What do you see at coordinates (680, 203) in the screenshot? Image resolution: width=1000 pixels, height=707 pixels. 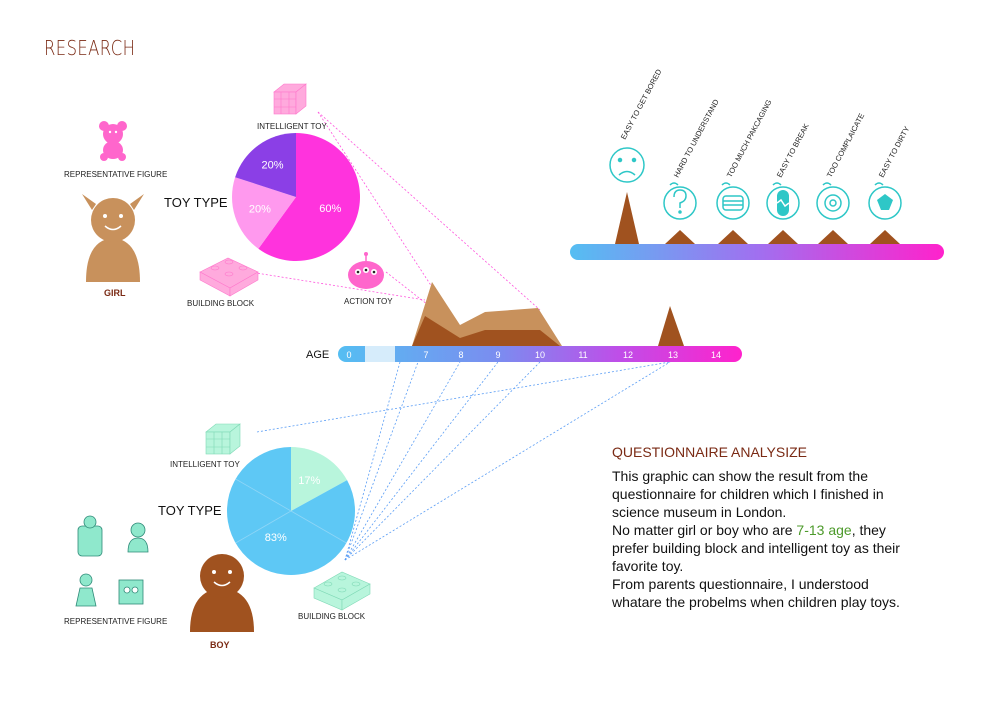 I see `question-mark-icon` at bounding box center [680, 203].